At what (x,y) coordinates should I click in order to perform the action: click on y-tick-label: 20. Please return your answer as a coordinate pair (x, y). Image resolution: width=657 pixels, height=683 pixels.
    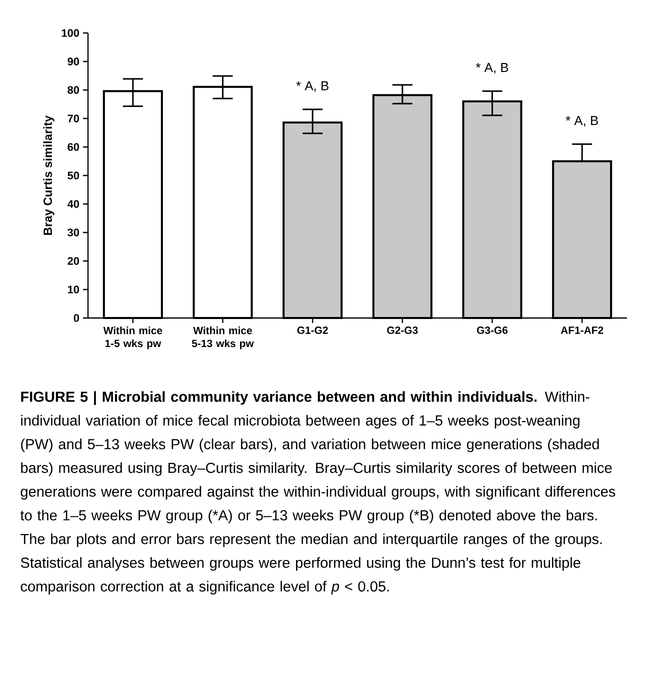
    Looking at the image, I should click on (74, 261).